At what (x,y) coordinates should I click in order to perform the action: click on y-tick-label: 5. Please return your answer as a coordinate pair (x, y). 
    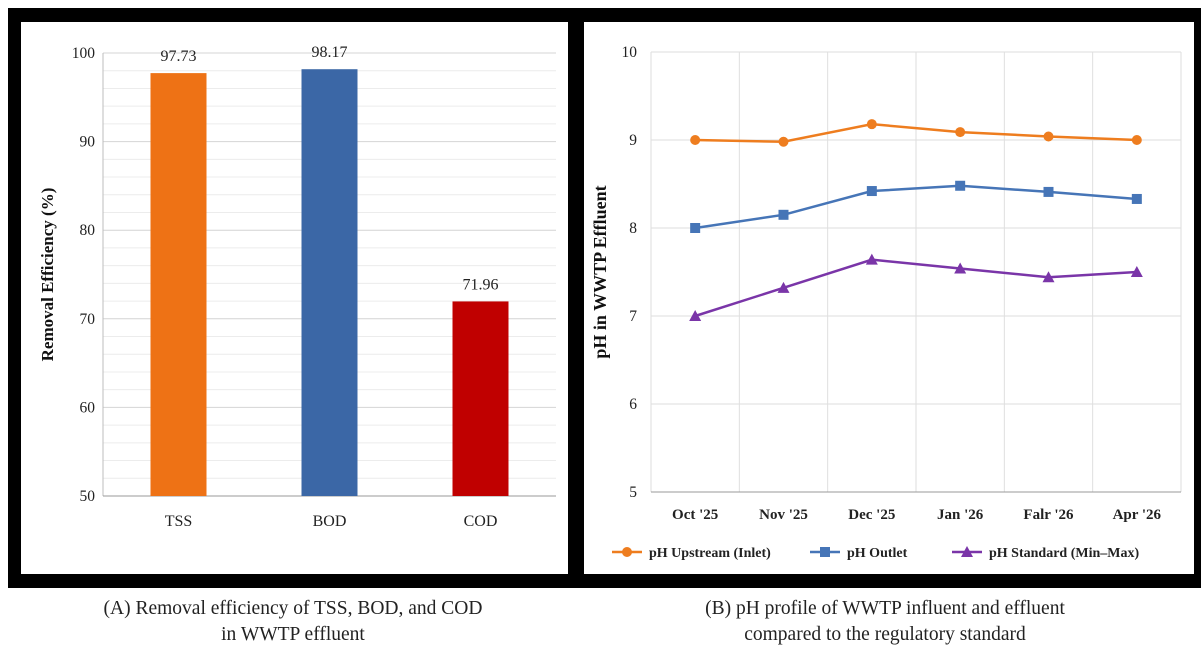
    Looking at the image, I should click on (633, 492).